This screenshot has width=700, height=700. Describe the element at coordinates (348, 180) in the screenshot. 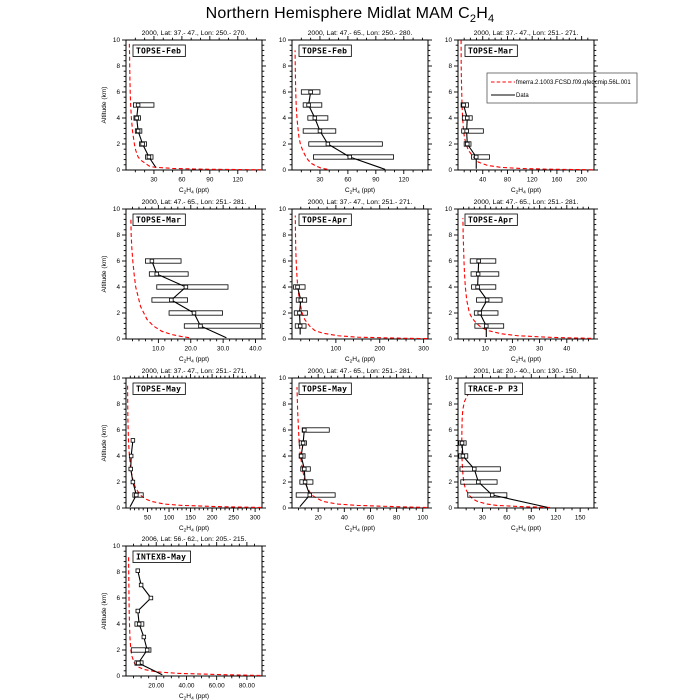

I see `x-tick-label: 60` at that location.